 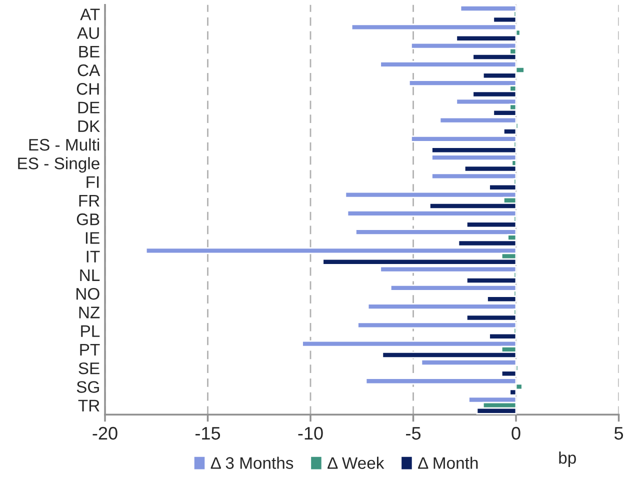 I want to click on y-tick-label: TR, so click(x=89, y=406).